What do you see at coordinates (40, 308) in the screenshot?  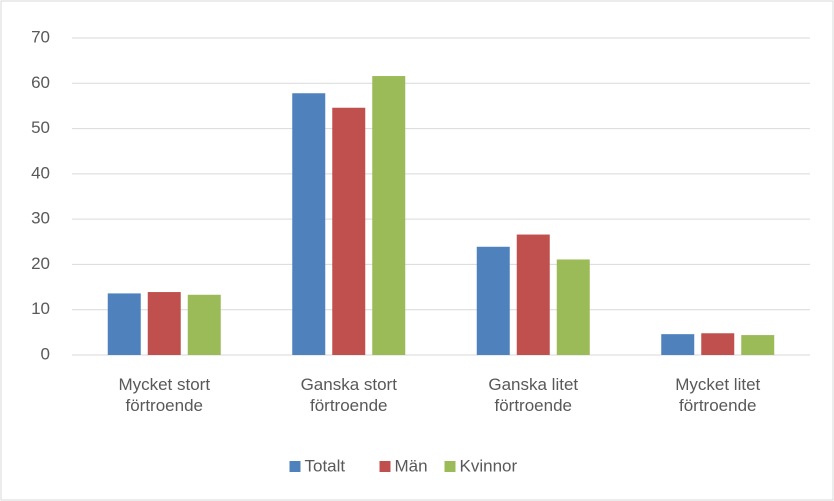 I see `y-tick-label: 10` at bounding box center [40, 308].